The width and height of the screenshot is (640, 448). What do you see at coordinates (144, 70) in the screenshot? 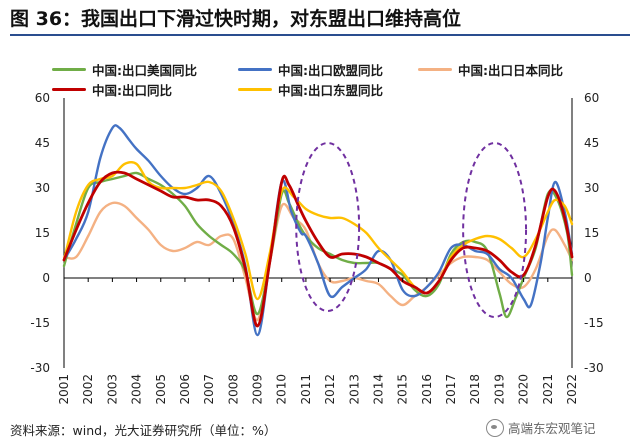
I see `legend-label-us: 中国:出口美国同比` at bounding box center [144, 70].